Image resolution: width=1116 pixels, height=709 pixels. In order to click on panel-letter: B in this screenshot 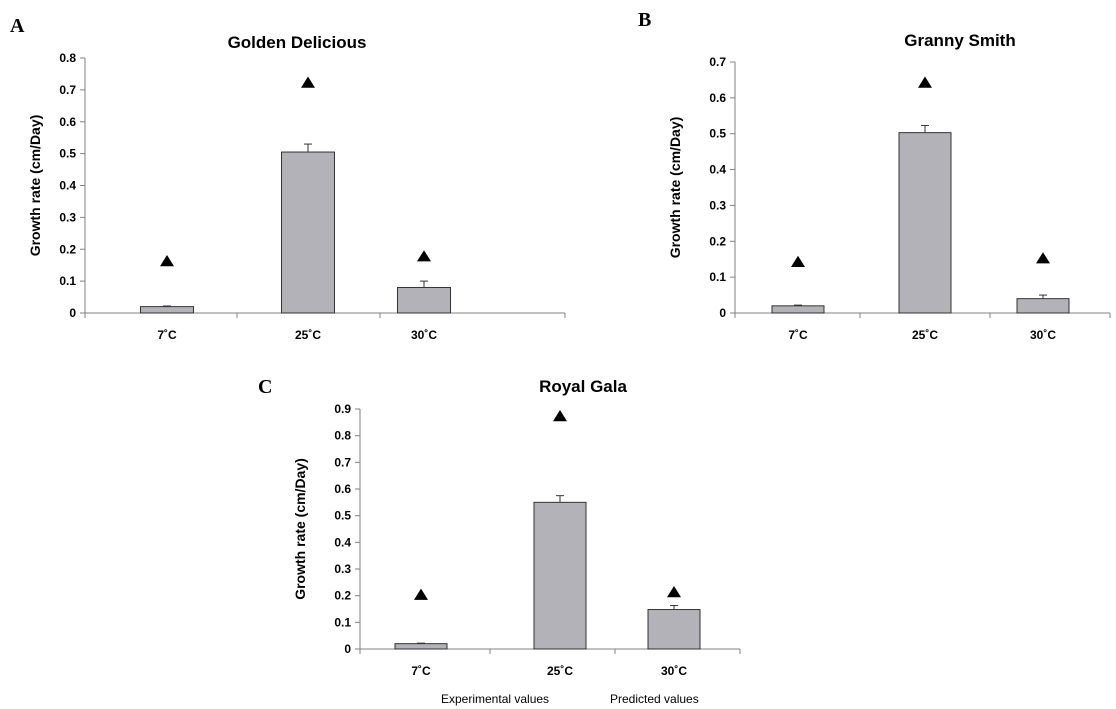, I will do `click(644, 20)`.